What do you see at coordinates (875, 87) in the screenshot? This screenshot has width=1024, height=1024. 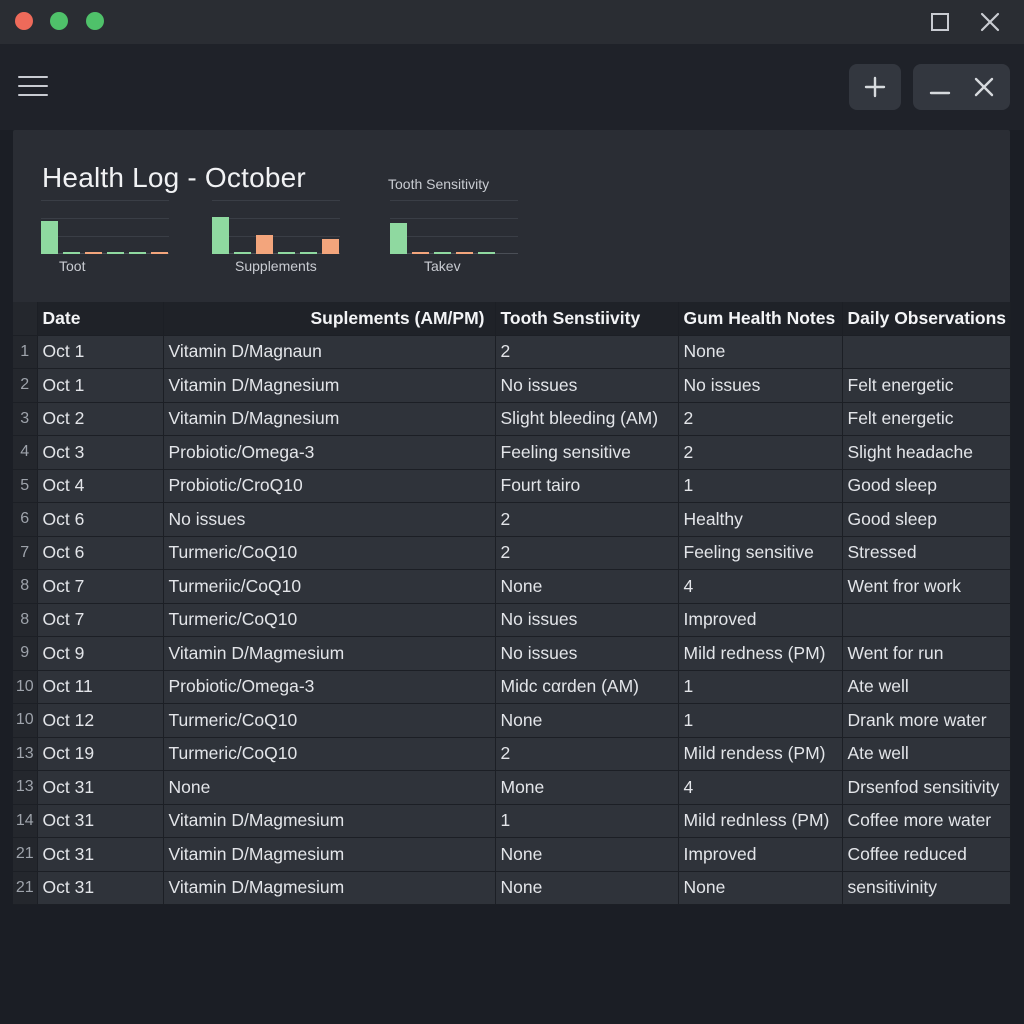 I see `add-entry-button` at bounding box center [875, 87].